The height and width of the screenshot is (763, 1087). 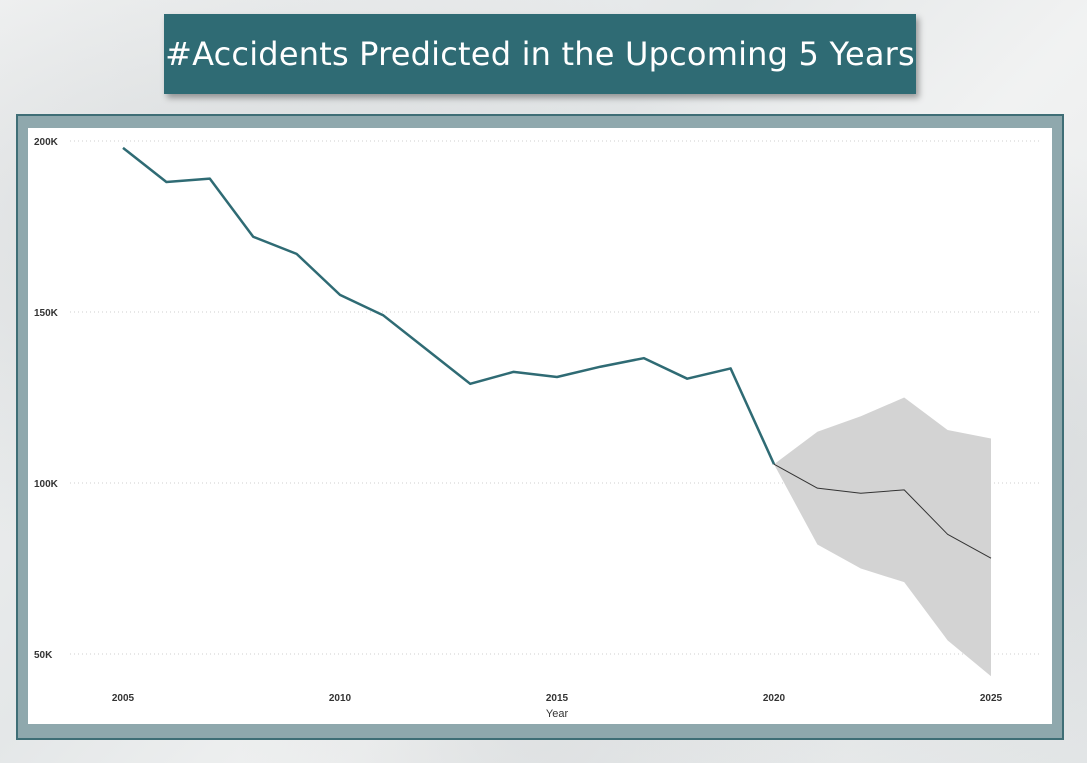 I want to click on forecast-band-layer, so click(x=882, y=537).